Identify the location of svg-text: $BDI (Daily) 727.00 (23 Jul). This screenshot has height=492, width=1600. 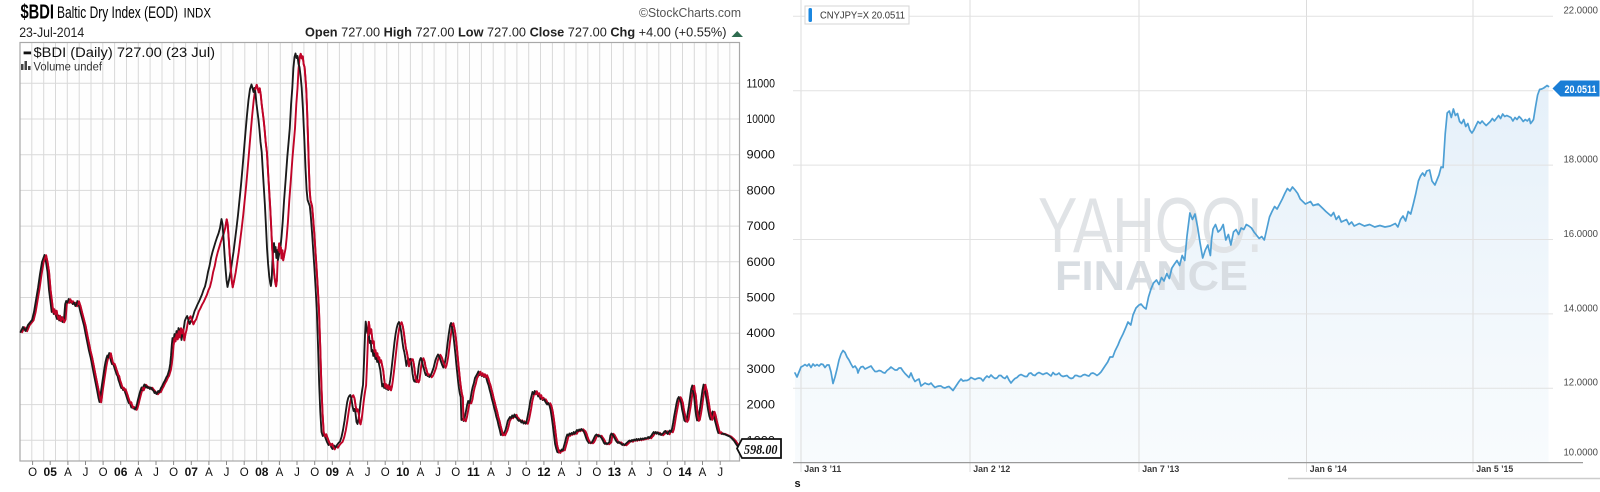
(125, 52).